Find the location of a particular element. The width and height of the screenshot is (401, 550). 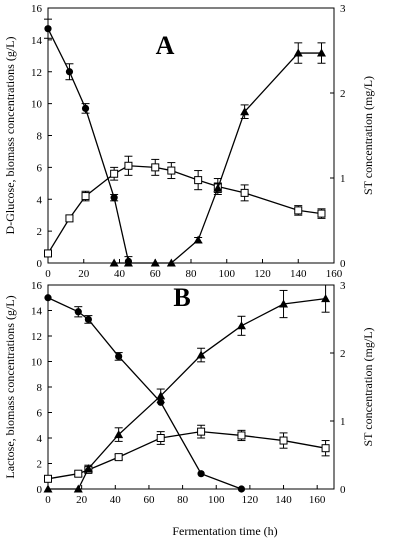

panel-a-y-tick-label: 2 is located at coordinates (40, 232).